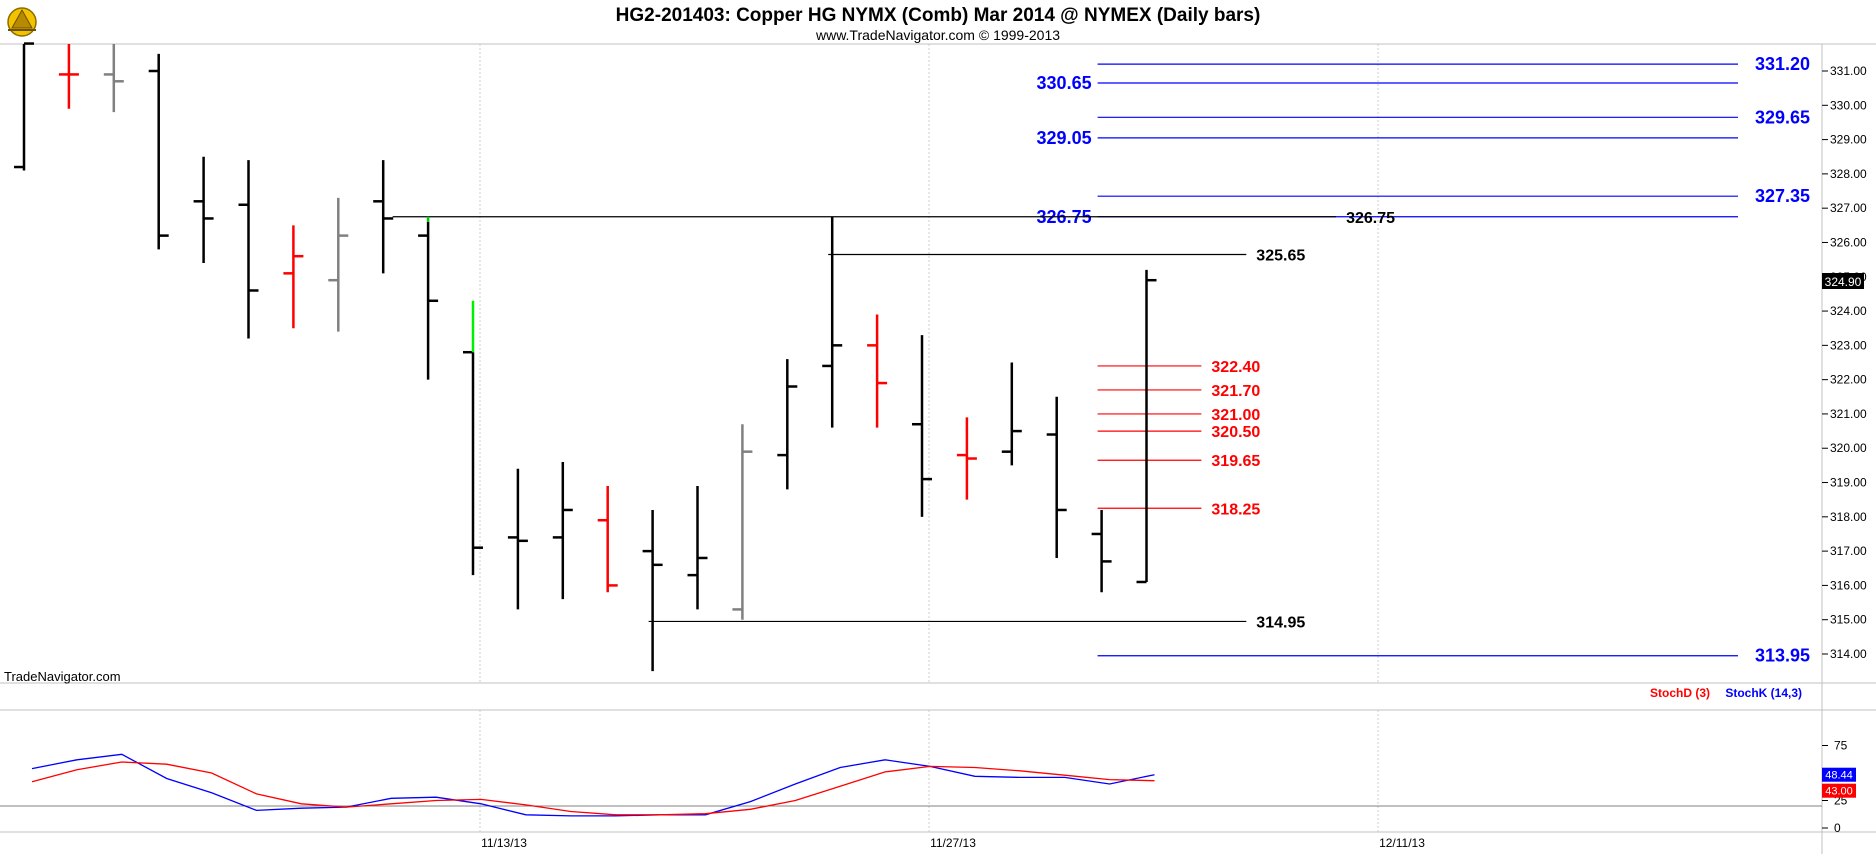 The width and height of the screenshot is (1876, 854). I want to click on price-level-label: 321.70, so click(1235, 391).